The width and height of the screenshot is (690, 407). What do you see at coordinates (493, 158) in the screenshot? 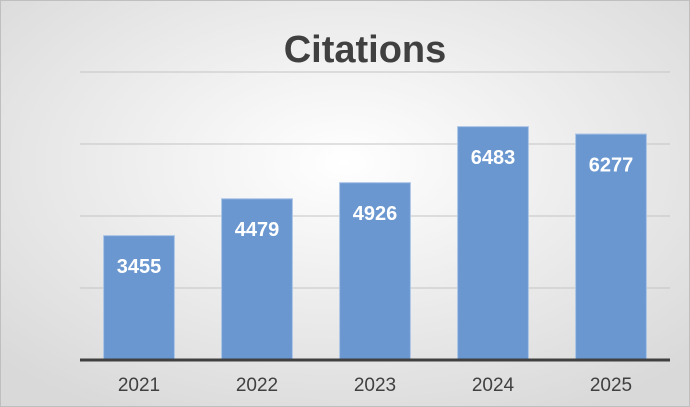
I see `data-label: 6483` at bounding box center [493, 158].